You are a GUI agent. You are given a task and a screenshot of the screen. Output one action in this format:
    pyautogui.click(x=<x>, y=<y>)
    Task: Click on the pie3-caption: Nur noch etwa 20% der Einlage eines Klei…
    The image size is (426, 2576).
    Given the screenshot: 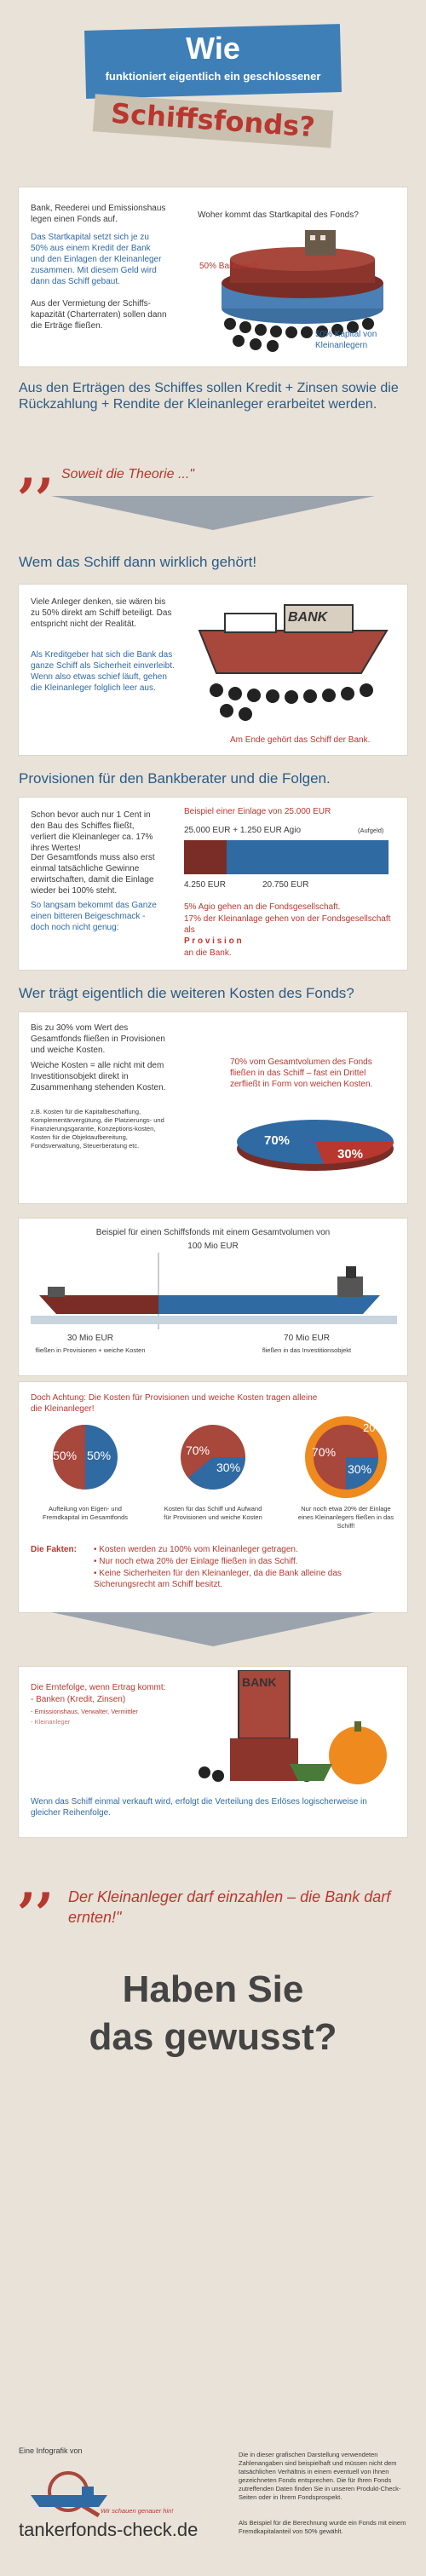 What is the action you would take?
    pyautogui.click(x=345, y=1517)
    